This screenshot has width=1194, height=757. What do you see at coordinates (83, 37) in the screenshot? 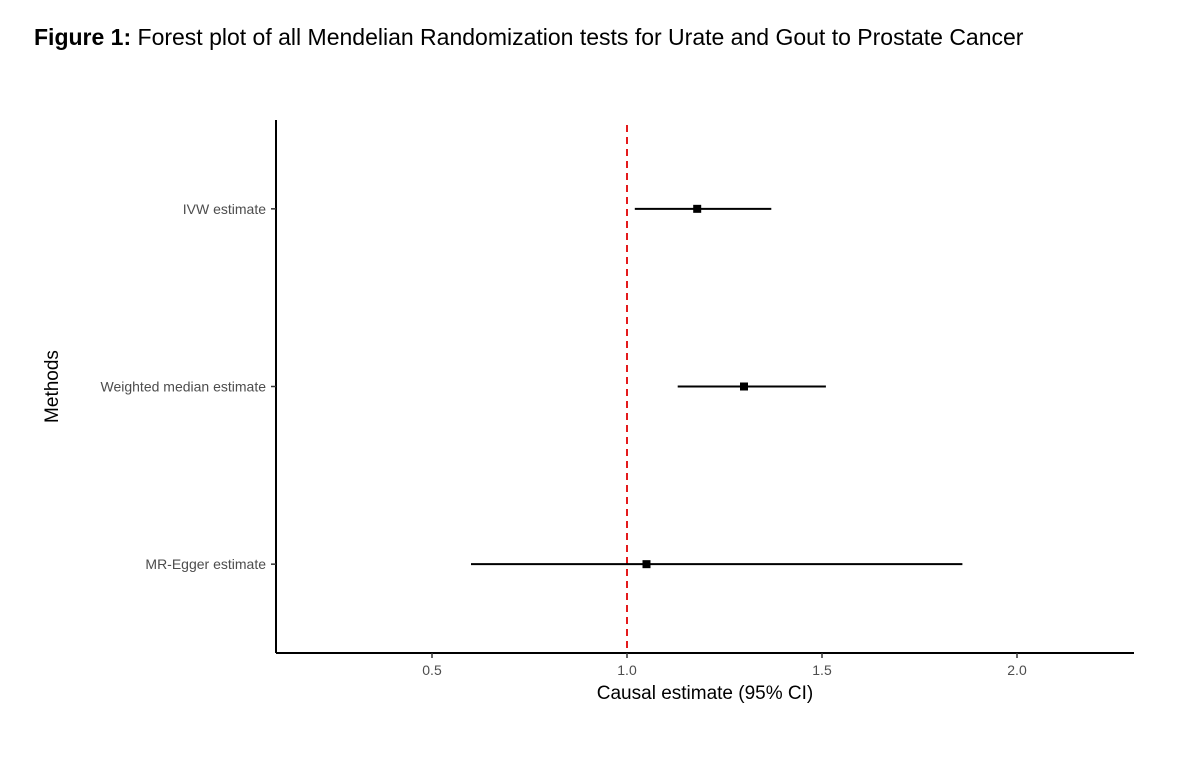
I see `figure-caption-label: Figure 1:` at bounding box center [83, 37].